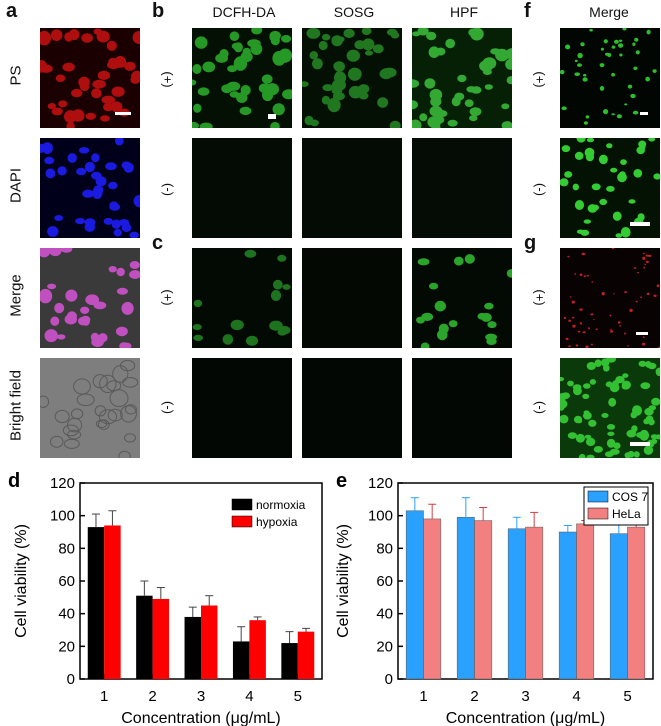 This screenshot has width=661, height=726. Describe the element at coordinates (540, 189) in the screenshot. I see `sign-f-minus: (-)` at that location.